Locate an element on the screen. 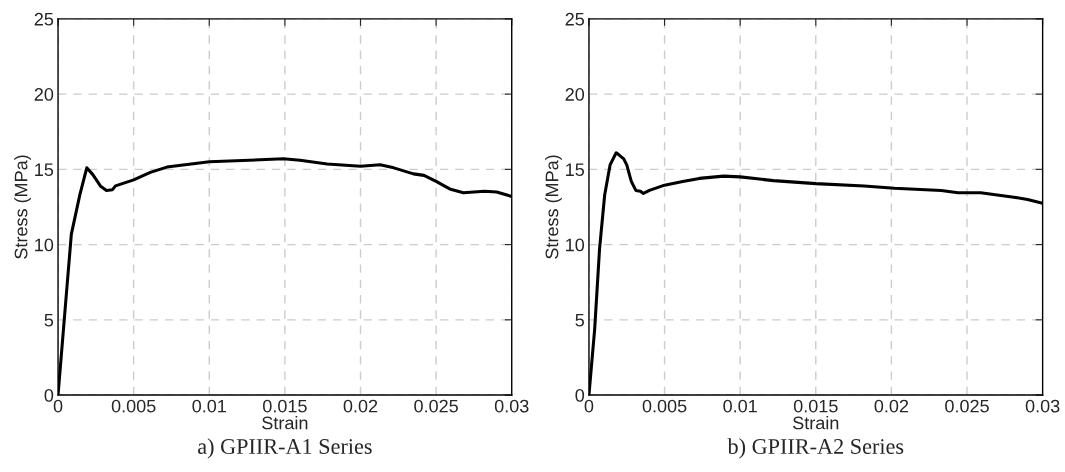 Image resolution: width=1065 pixels, height=472 pixels. text: b) GPIIR-A2 Series is located at coordinates (815, 448).